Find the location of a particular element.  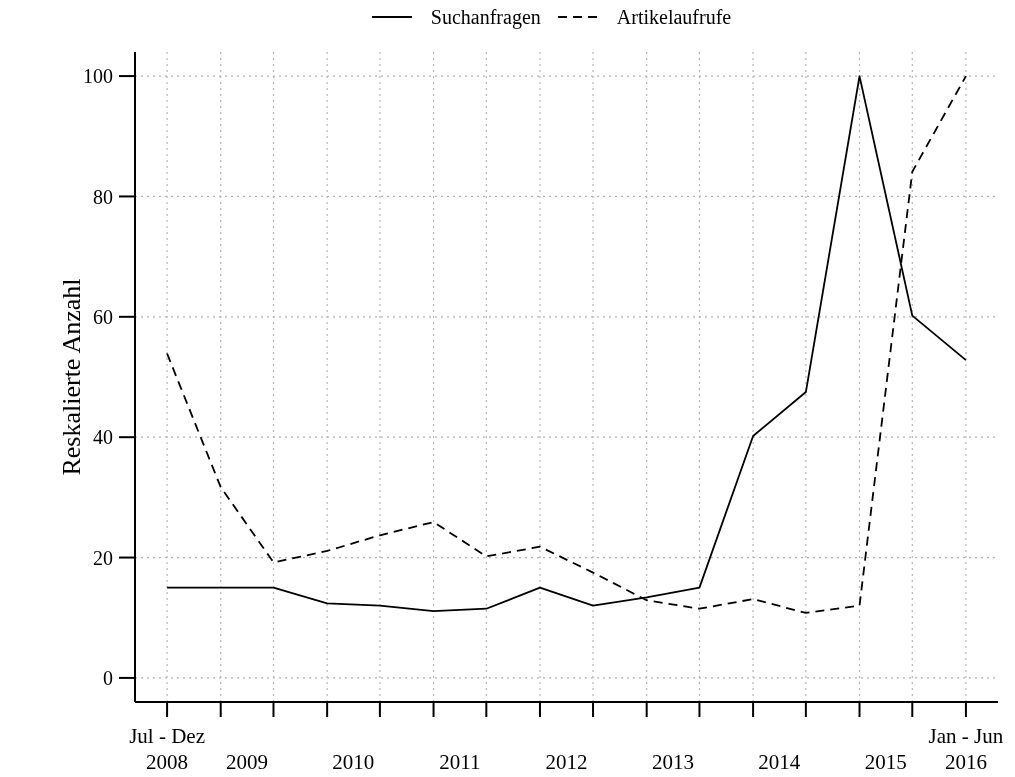

x-tick-label: 2015 is located at coordinates (885, 762).